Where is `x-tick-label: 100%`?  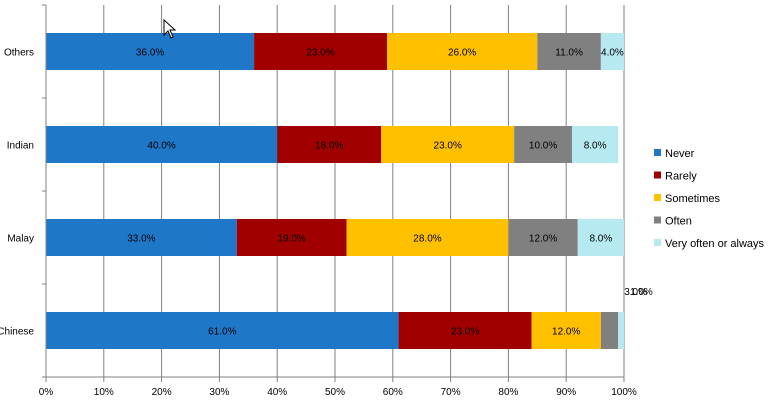 x-tick-label: 100% is located at coordinates (624, 392).